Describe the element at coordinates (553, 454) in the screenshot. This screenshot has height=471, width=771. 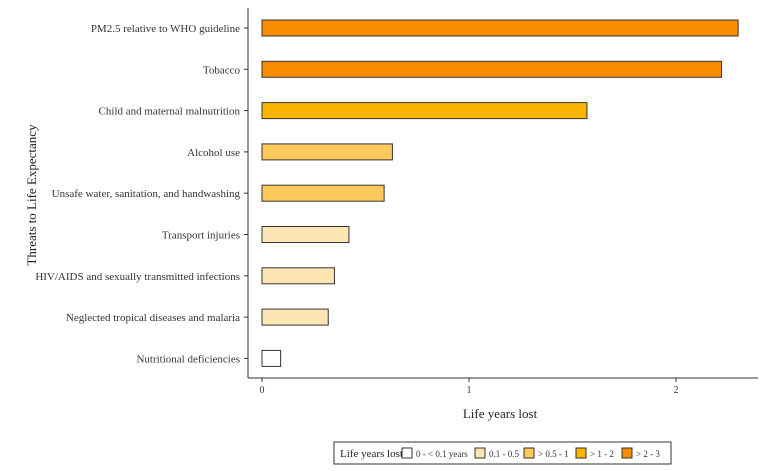
I see `legend-label: > 0.5 - 1` at that location.